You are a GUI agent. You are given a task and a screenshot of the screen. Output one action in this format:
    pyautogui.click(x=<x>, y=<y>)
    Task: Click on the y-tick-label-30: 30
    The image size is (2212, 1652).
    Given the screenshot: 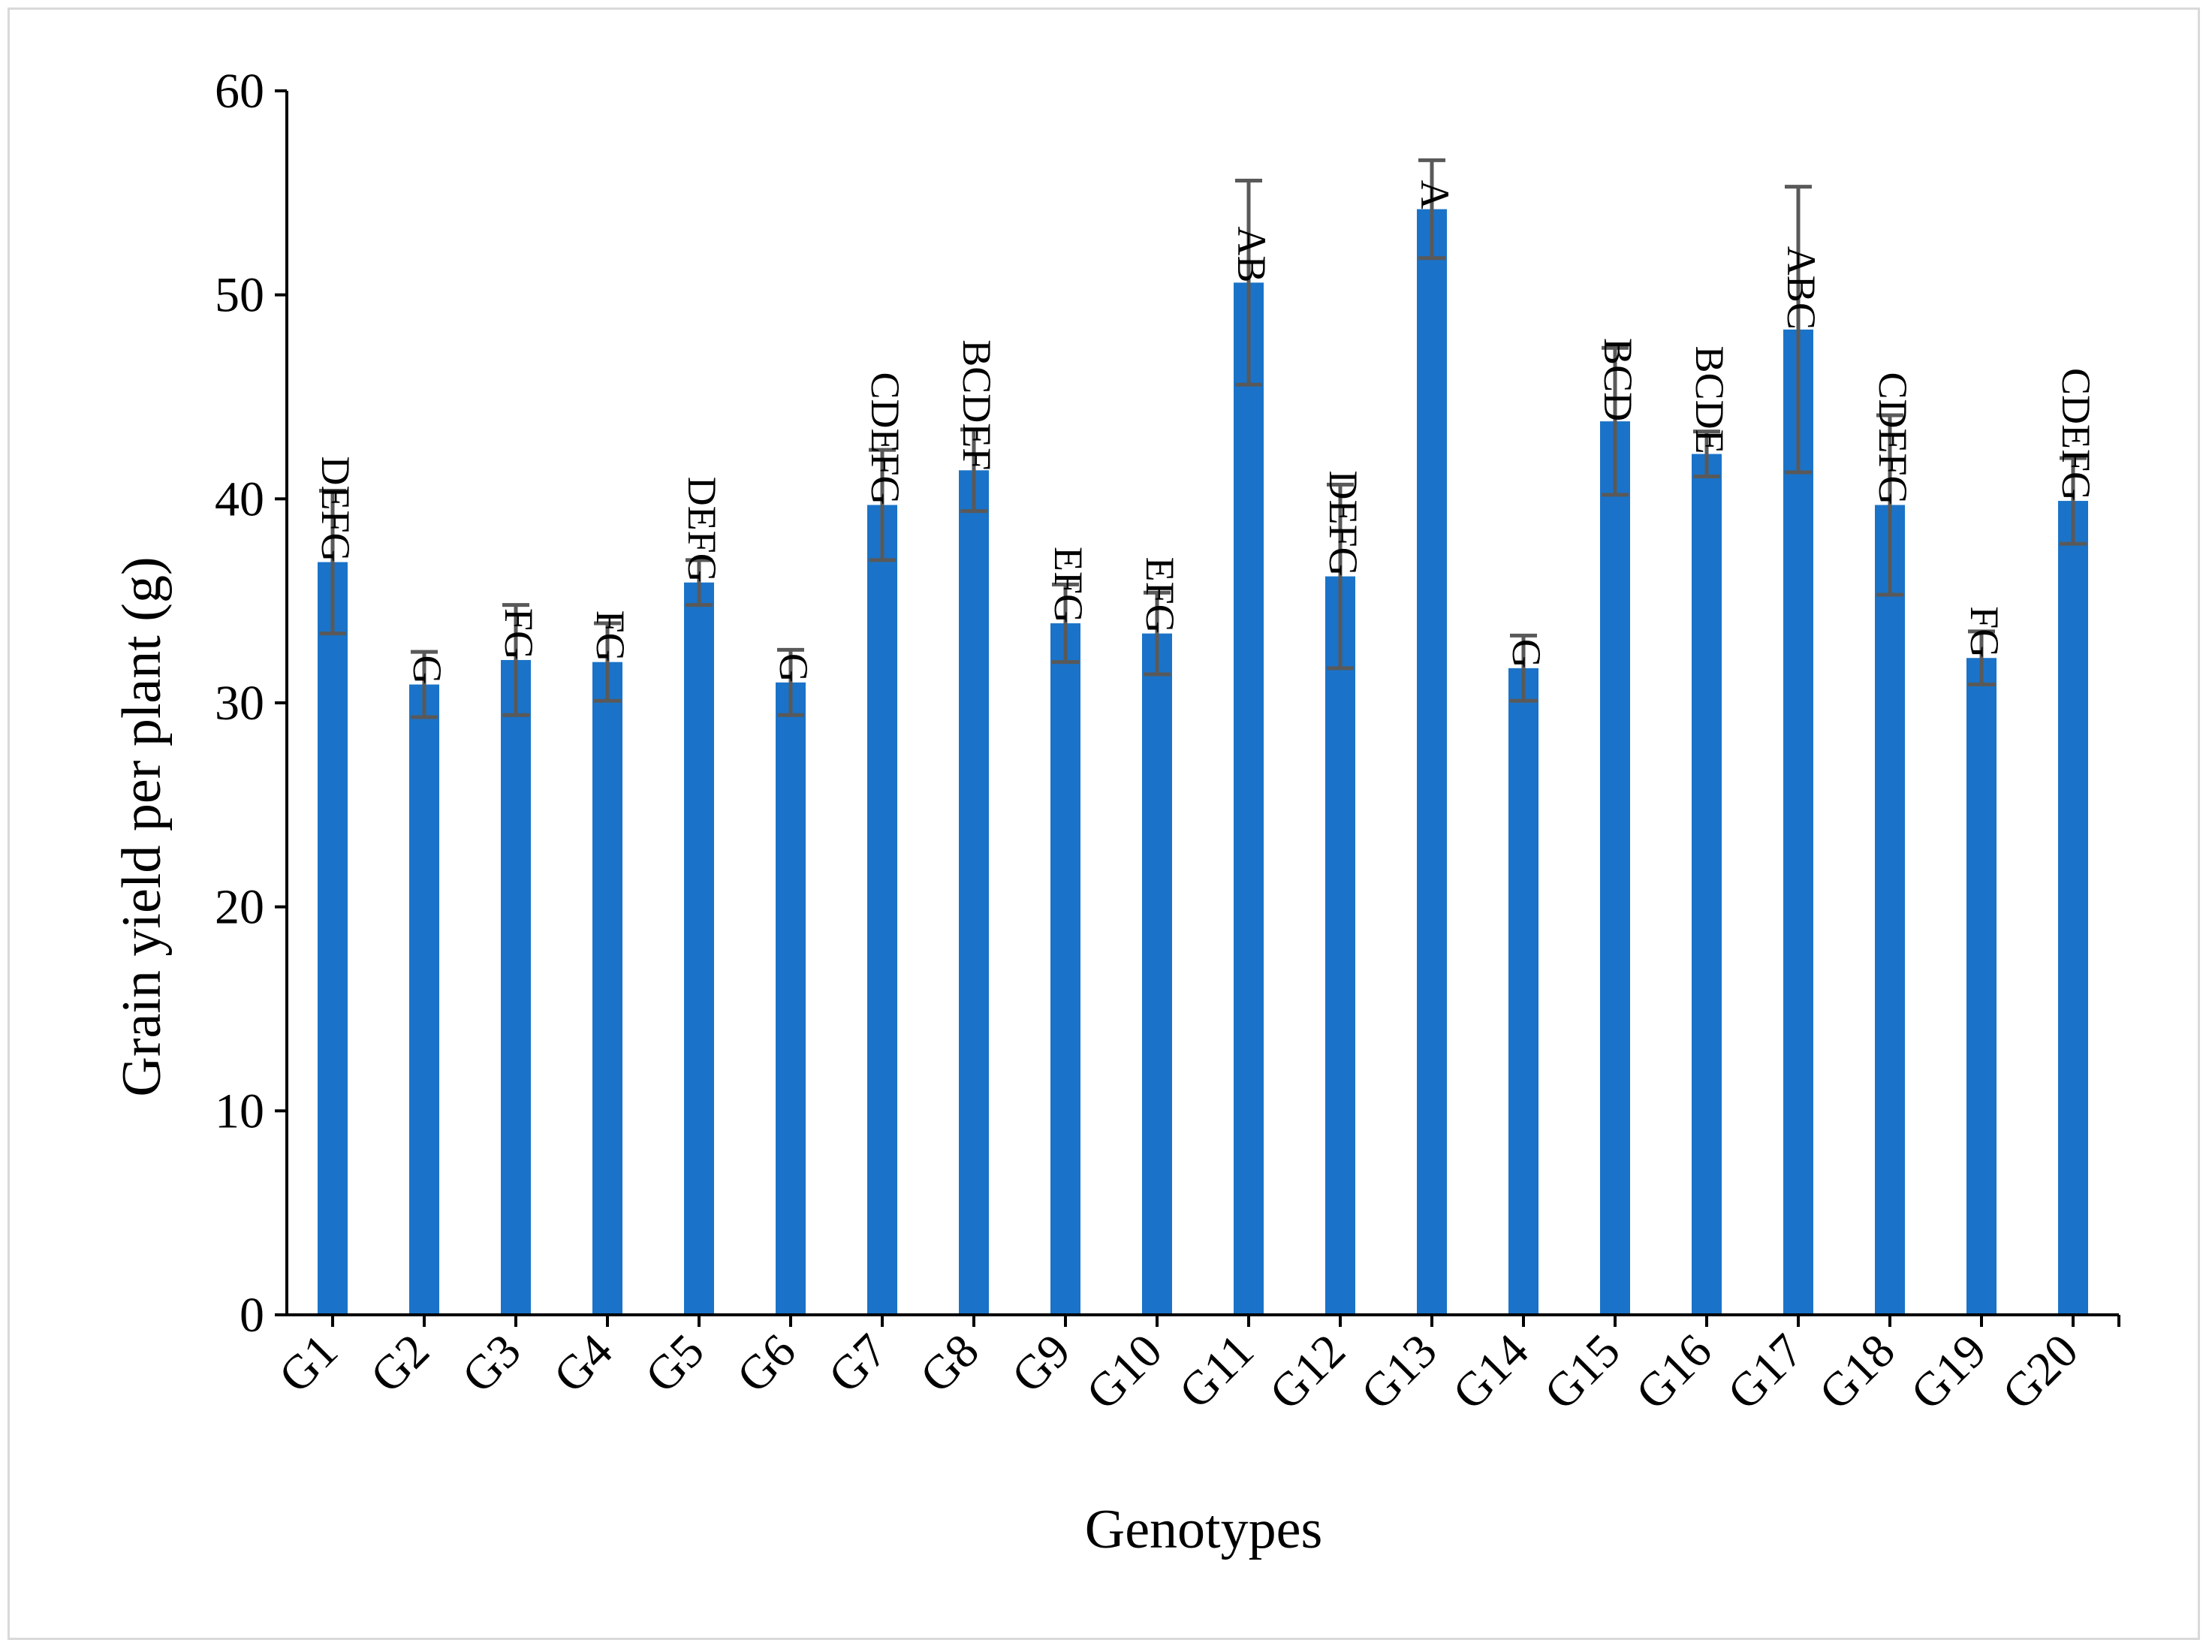 What is the action you would take?
    pyautogui.click(x=239, y=703)
    